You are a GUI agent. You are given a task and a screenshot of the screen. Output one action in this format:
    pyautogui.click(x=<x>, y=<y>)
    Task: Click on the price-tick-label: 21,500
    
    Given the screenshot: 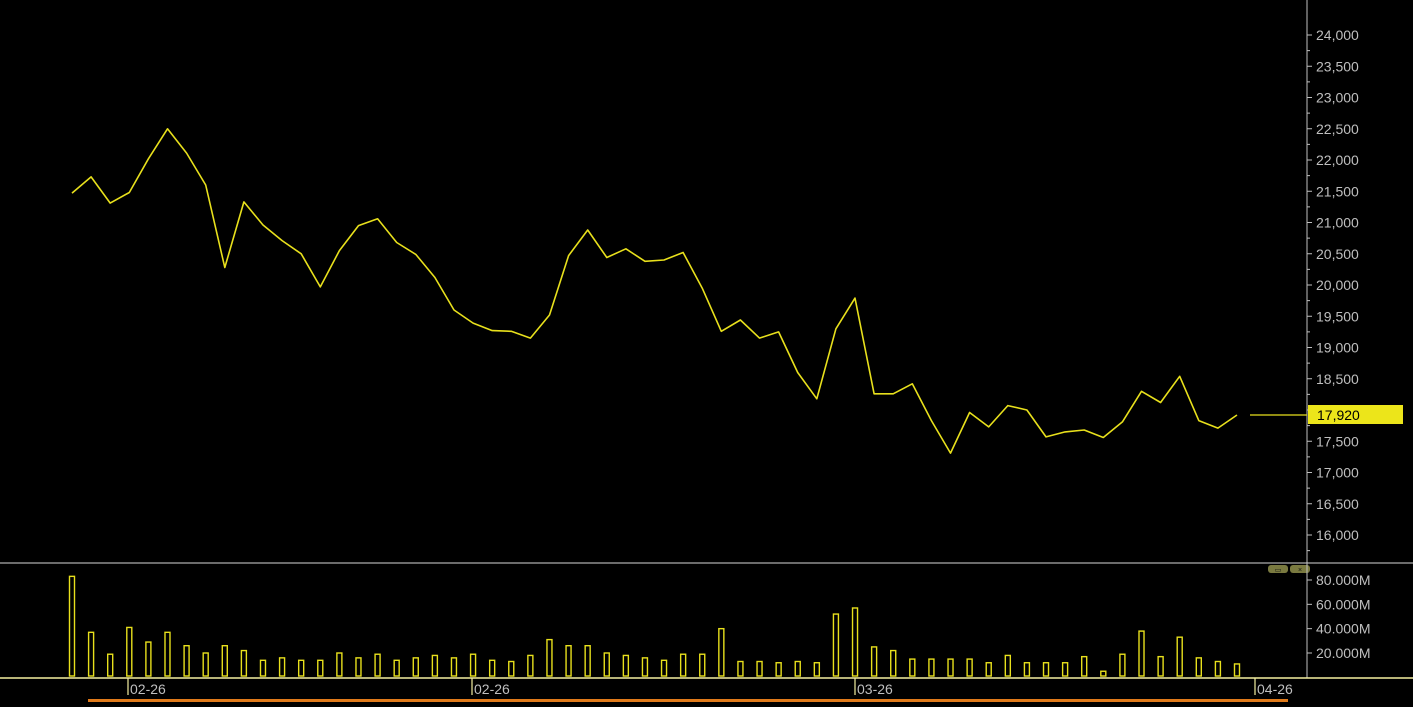 What is the action you would take?
    pyautogui.click(x=1337, y=191)
    